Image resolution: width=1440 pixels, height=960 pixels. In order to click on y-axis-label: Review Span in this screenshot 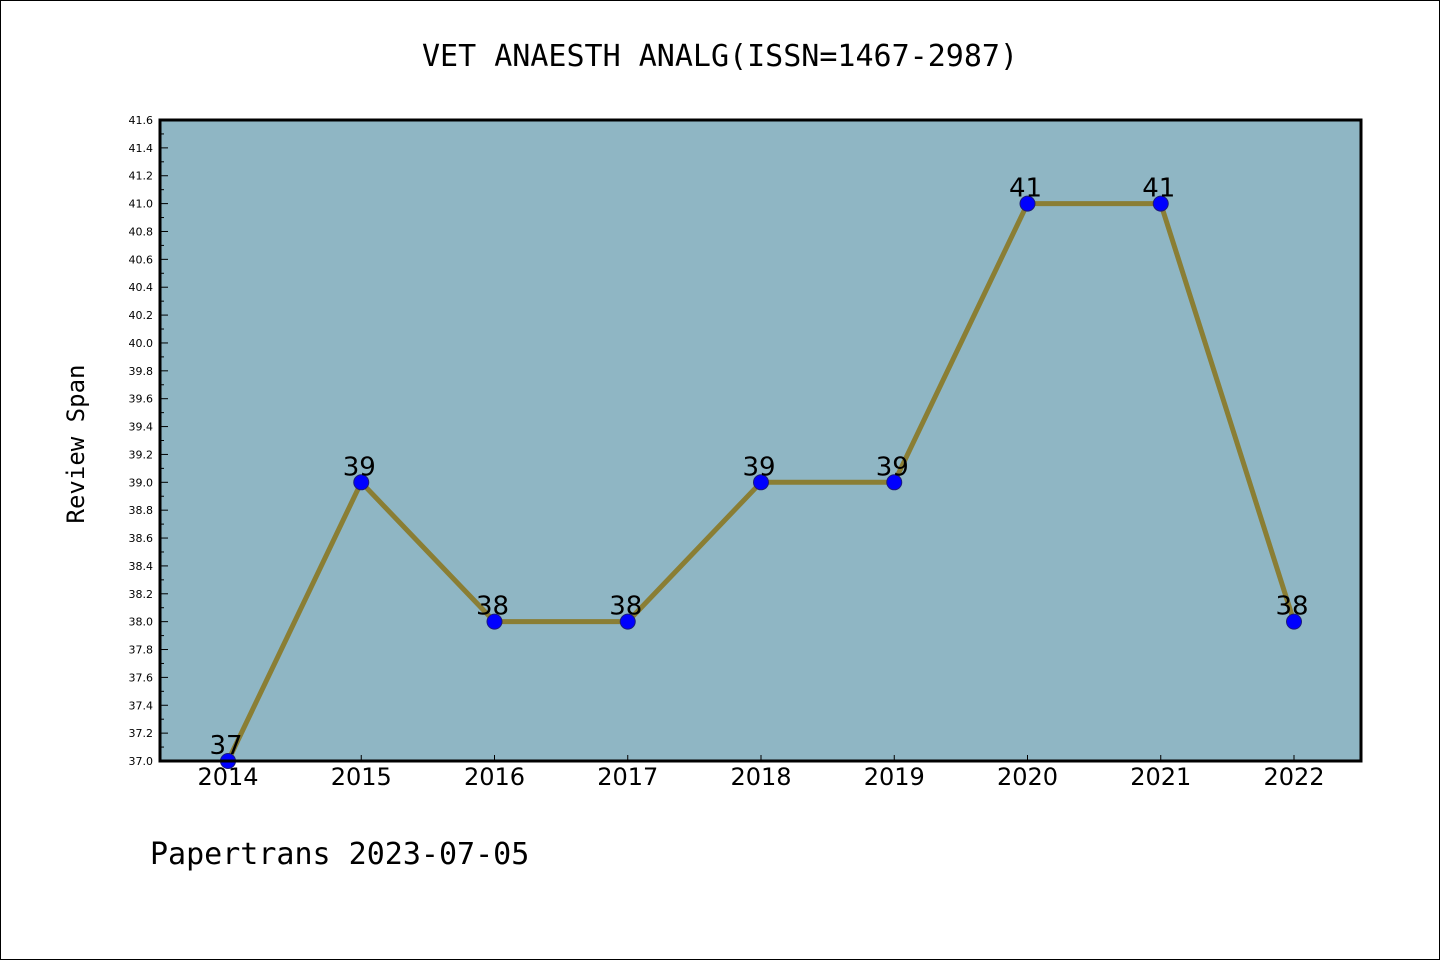, I will do `click(76, 444)`.